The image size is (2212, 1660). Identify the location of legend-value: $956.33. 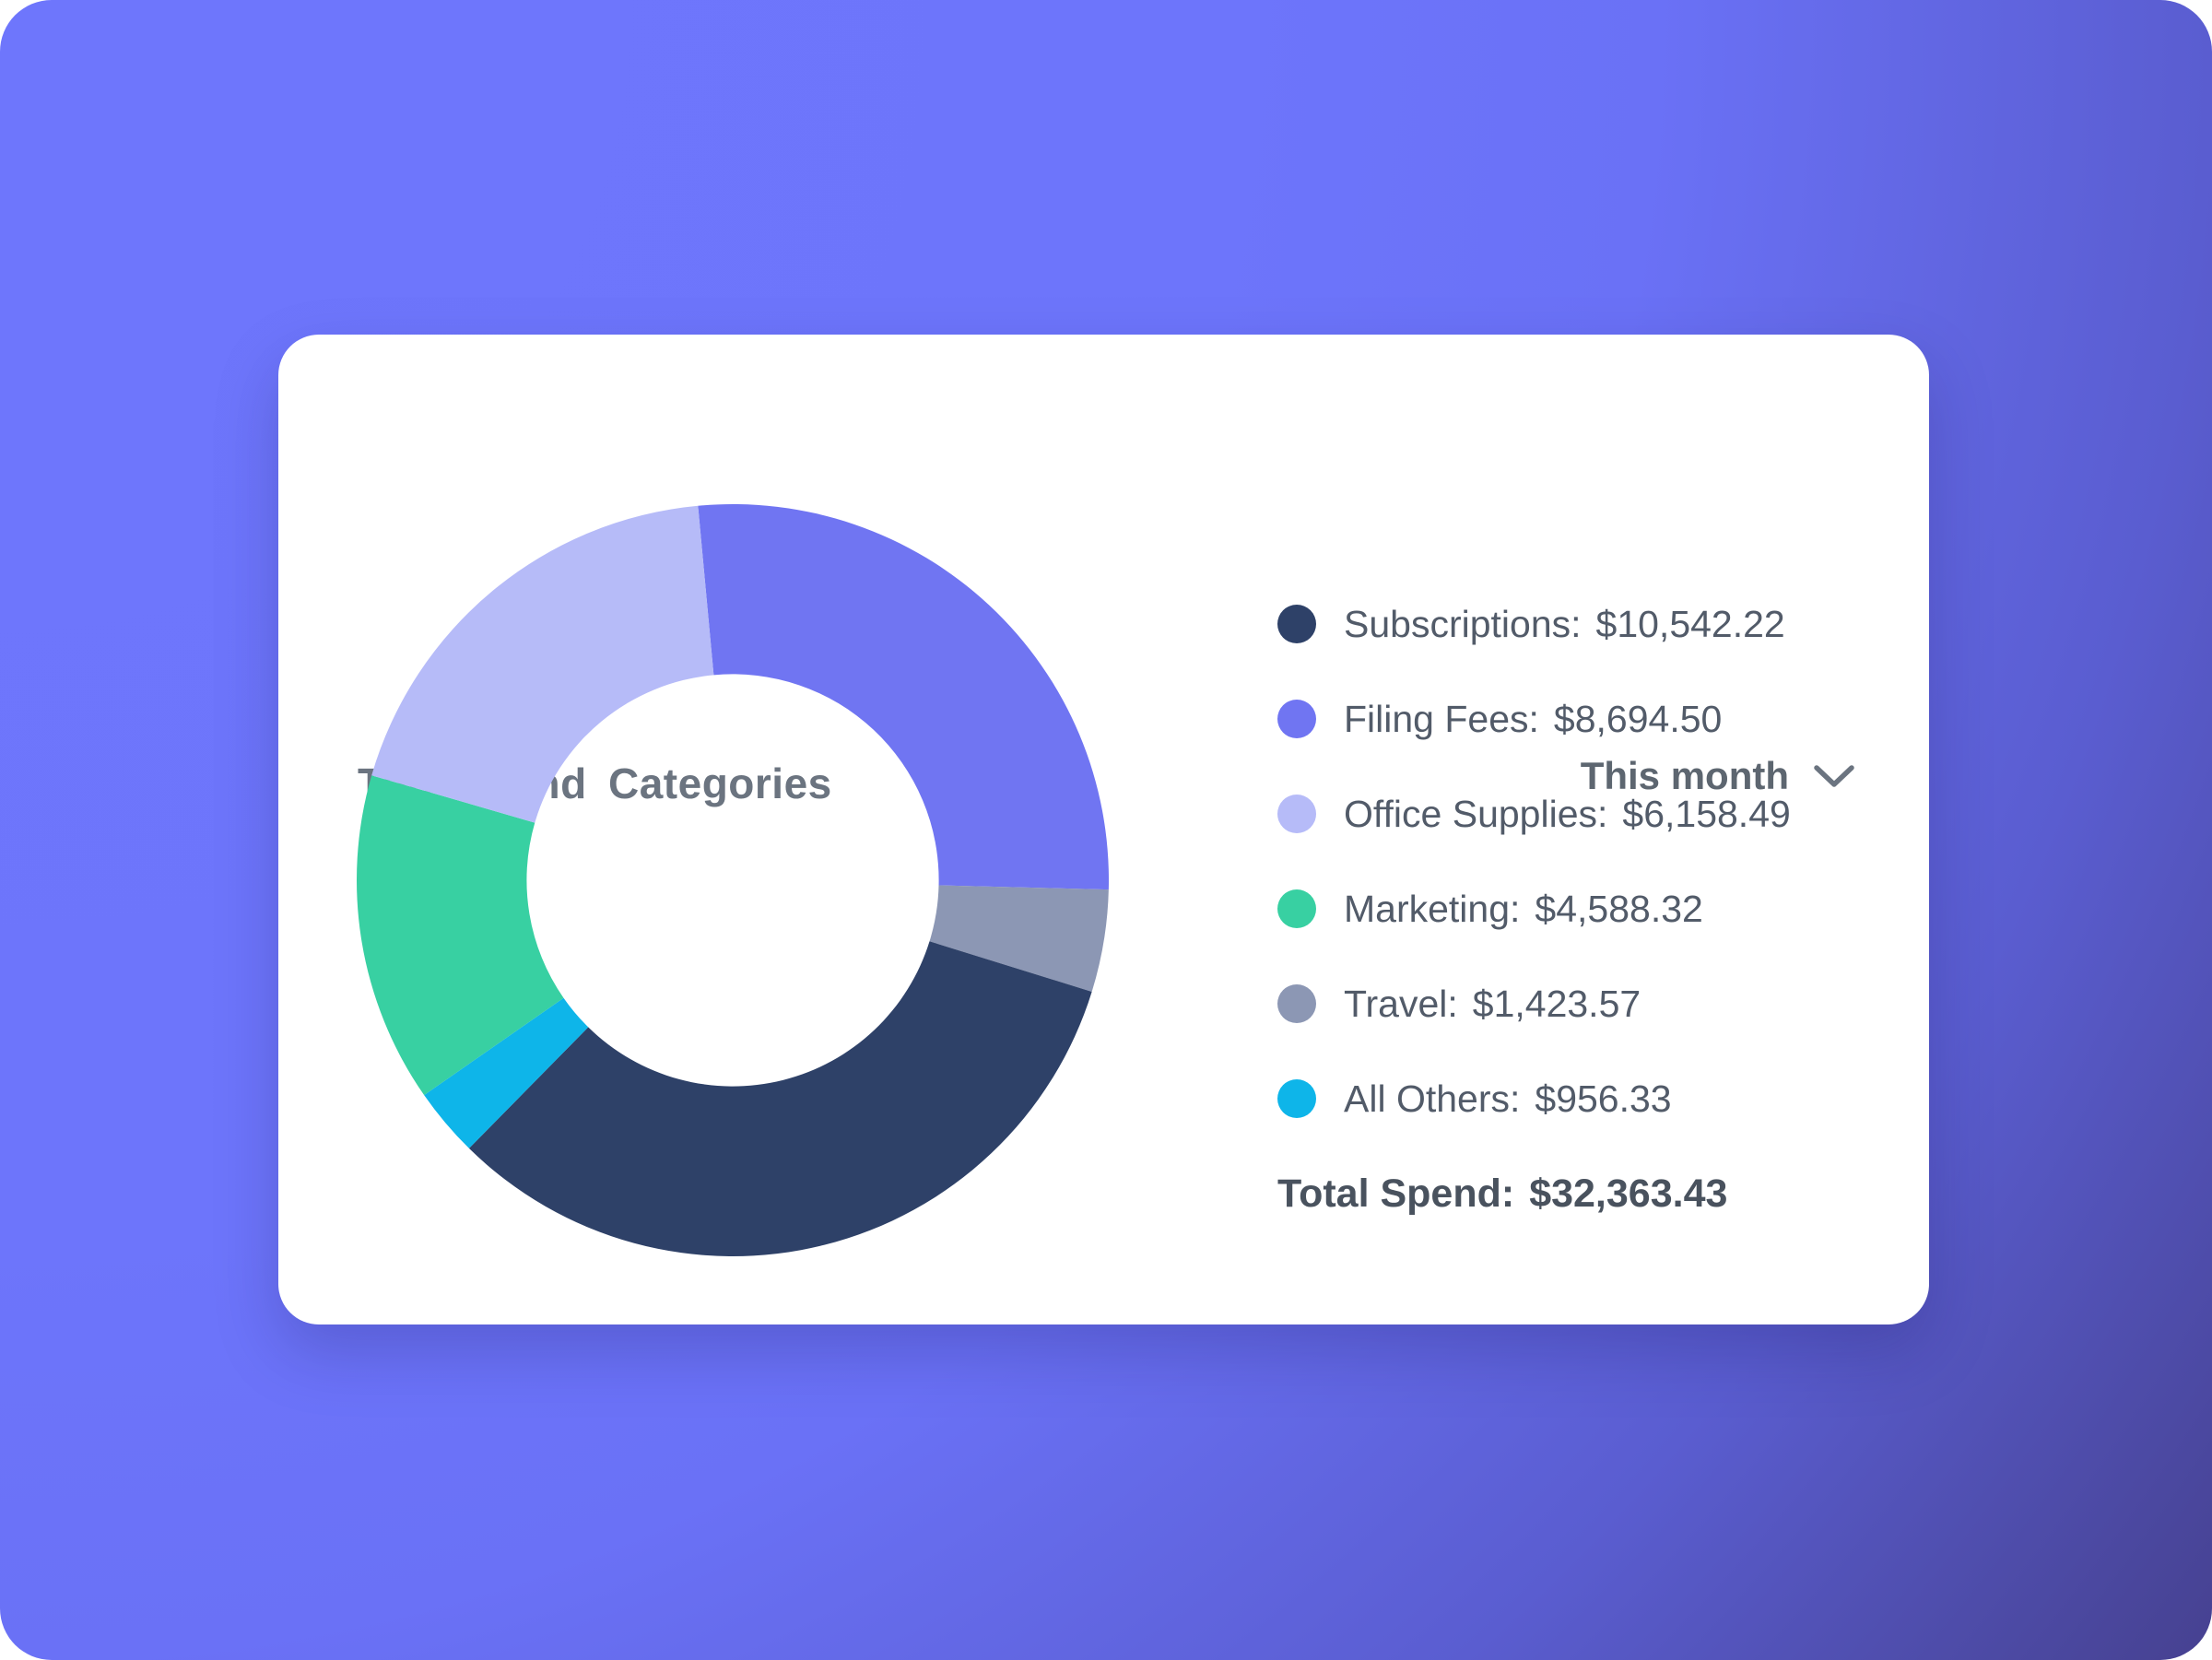
(1603, 1098).